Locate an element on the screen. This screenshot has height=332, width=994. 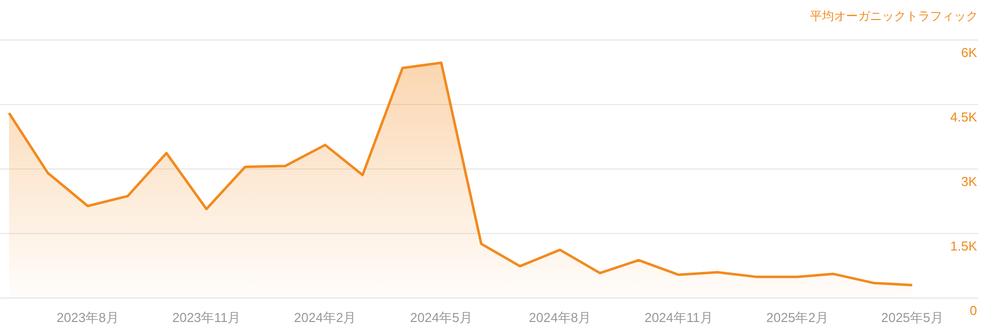
x-tick-label: 2024年5月 is located at coordinates (441, 318).